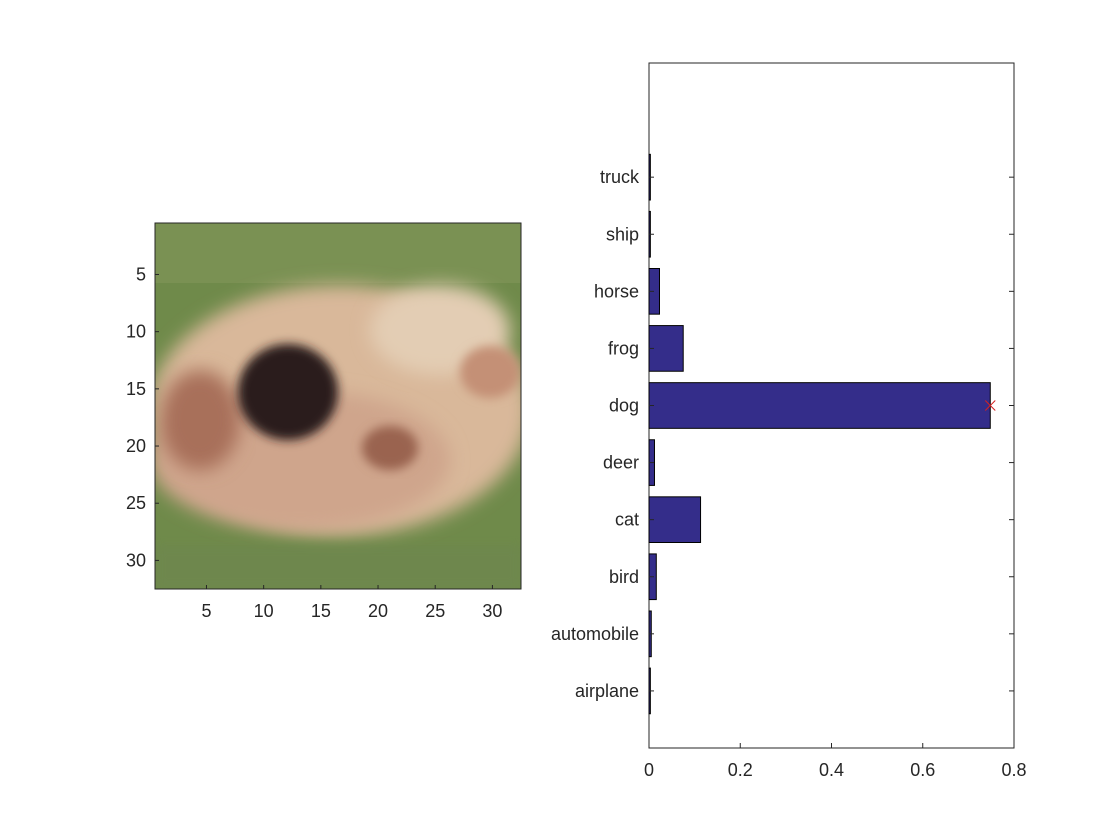 This screenshot has height=840, width=1120. I want to click on value-ticks: 0 0.2 0.4 0.6 0.8, so click(835, 761).